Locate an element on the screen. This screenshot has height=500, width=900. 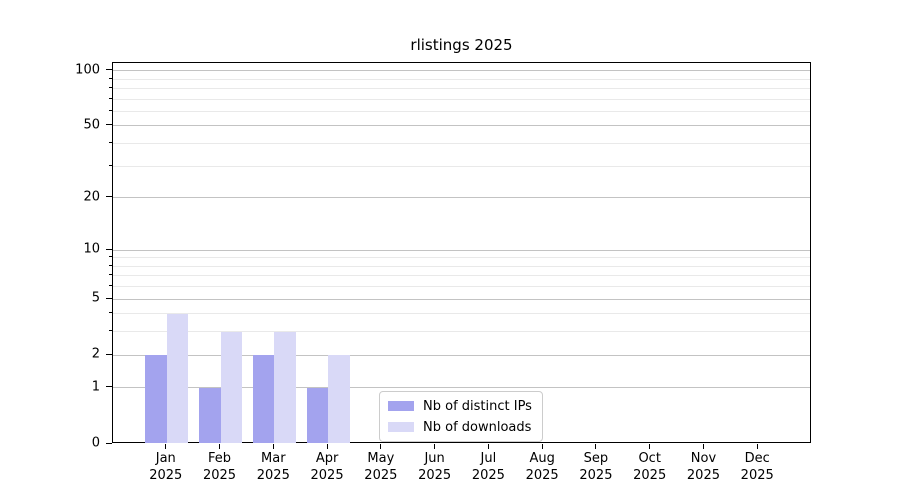
bar-apr-distinct-ips is located at coordinates (317, 415).